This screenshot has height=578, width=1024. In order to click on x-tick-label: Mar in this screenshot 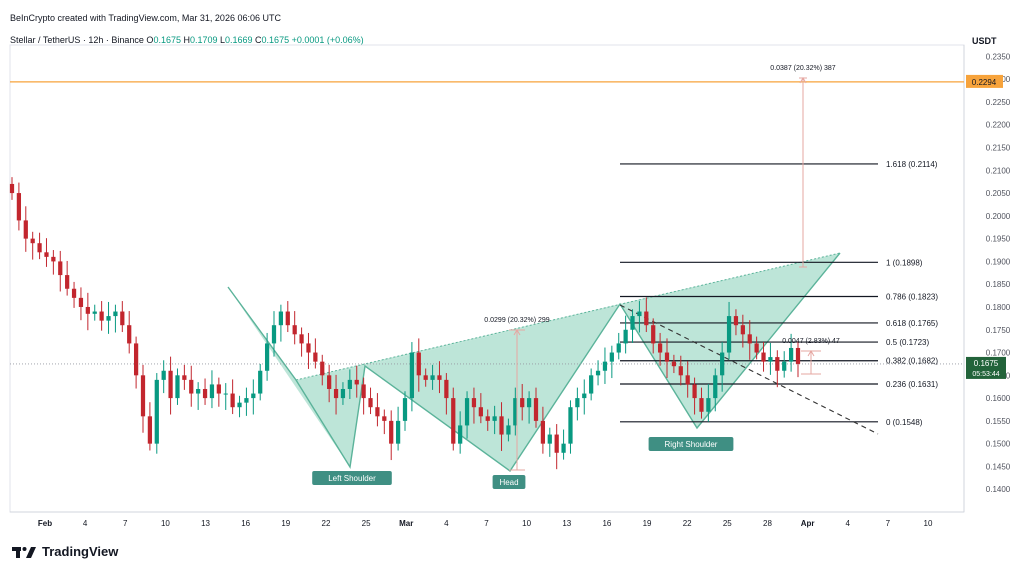, I will do `click(406, 523)`.